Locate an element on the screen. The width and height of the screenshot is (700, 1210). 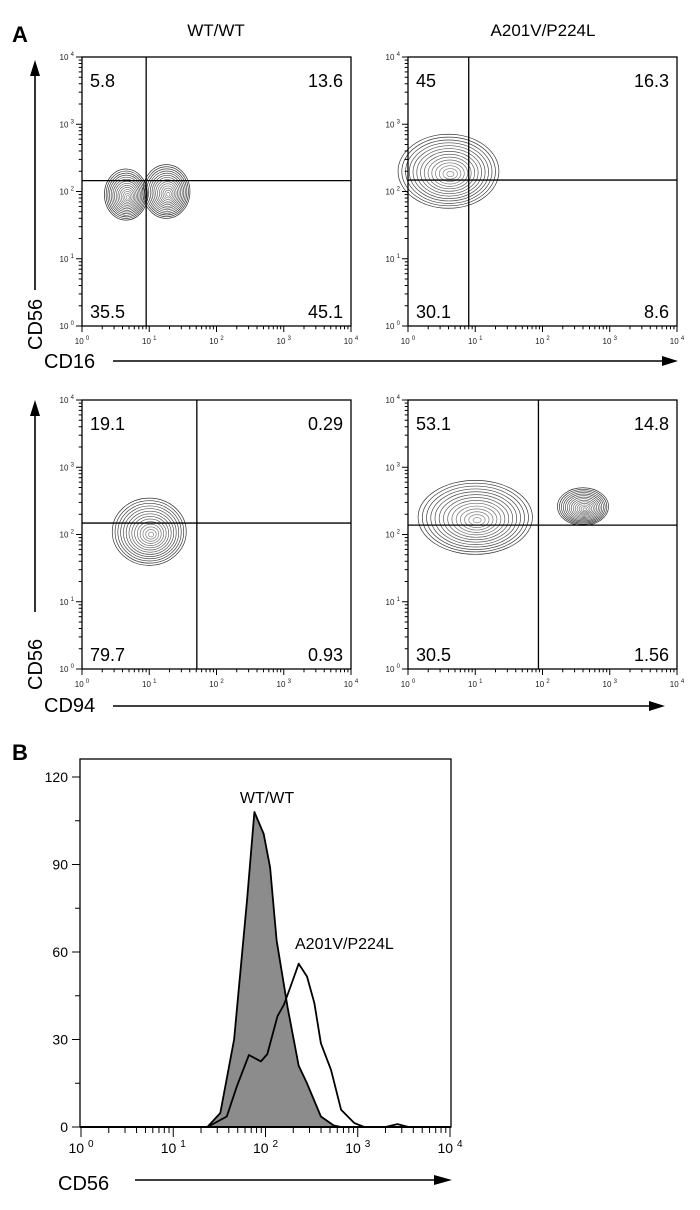
quadrant-lower-left-percent: 30.1 is located at coordinates (433, 312).